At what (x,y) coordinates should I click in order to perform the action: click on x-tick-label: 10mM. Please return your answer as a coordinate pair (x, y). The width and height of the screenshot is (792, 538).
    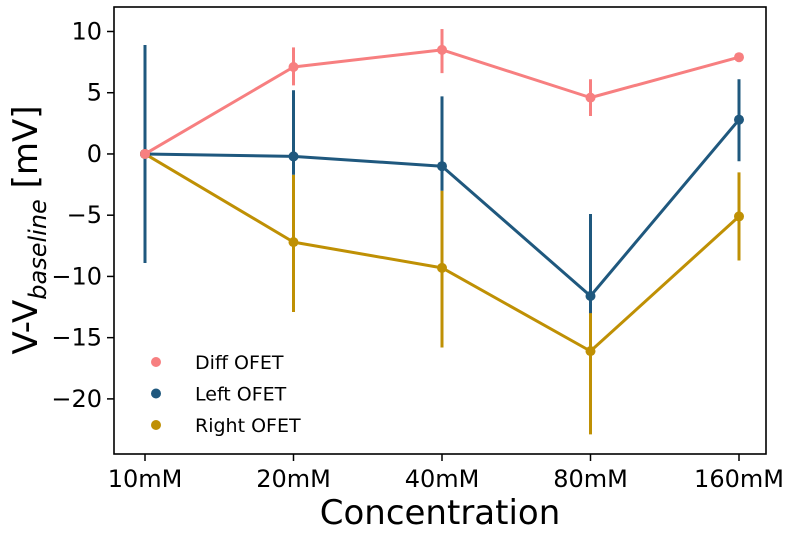
    Looking at the image, I should click on (145, 479).